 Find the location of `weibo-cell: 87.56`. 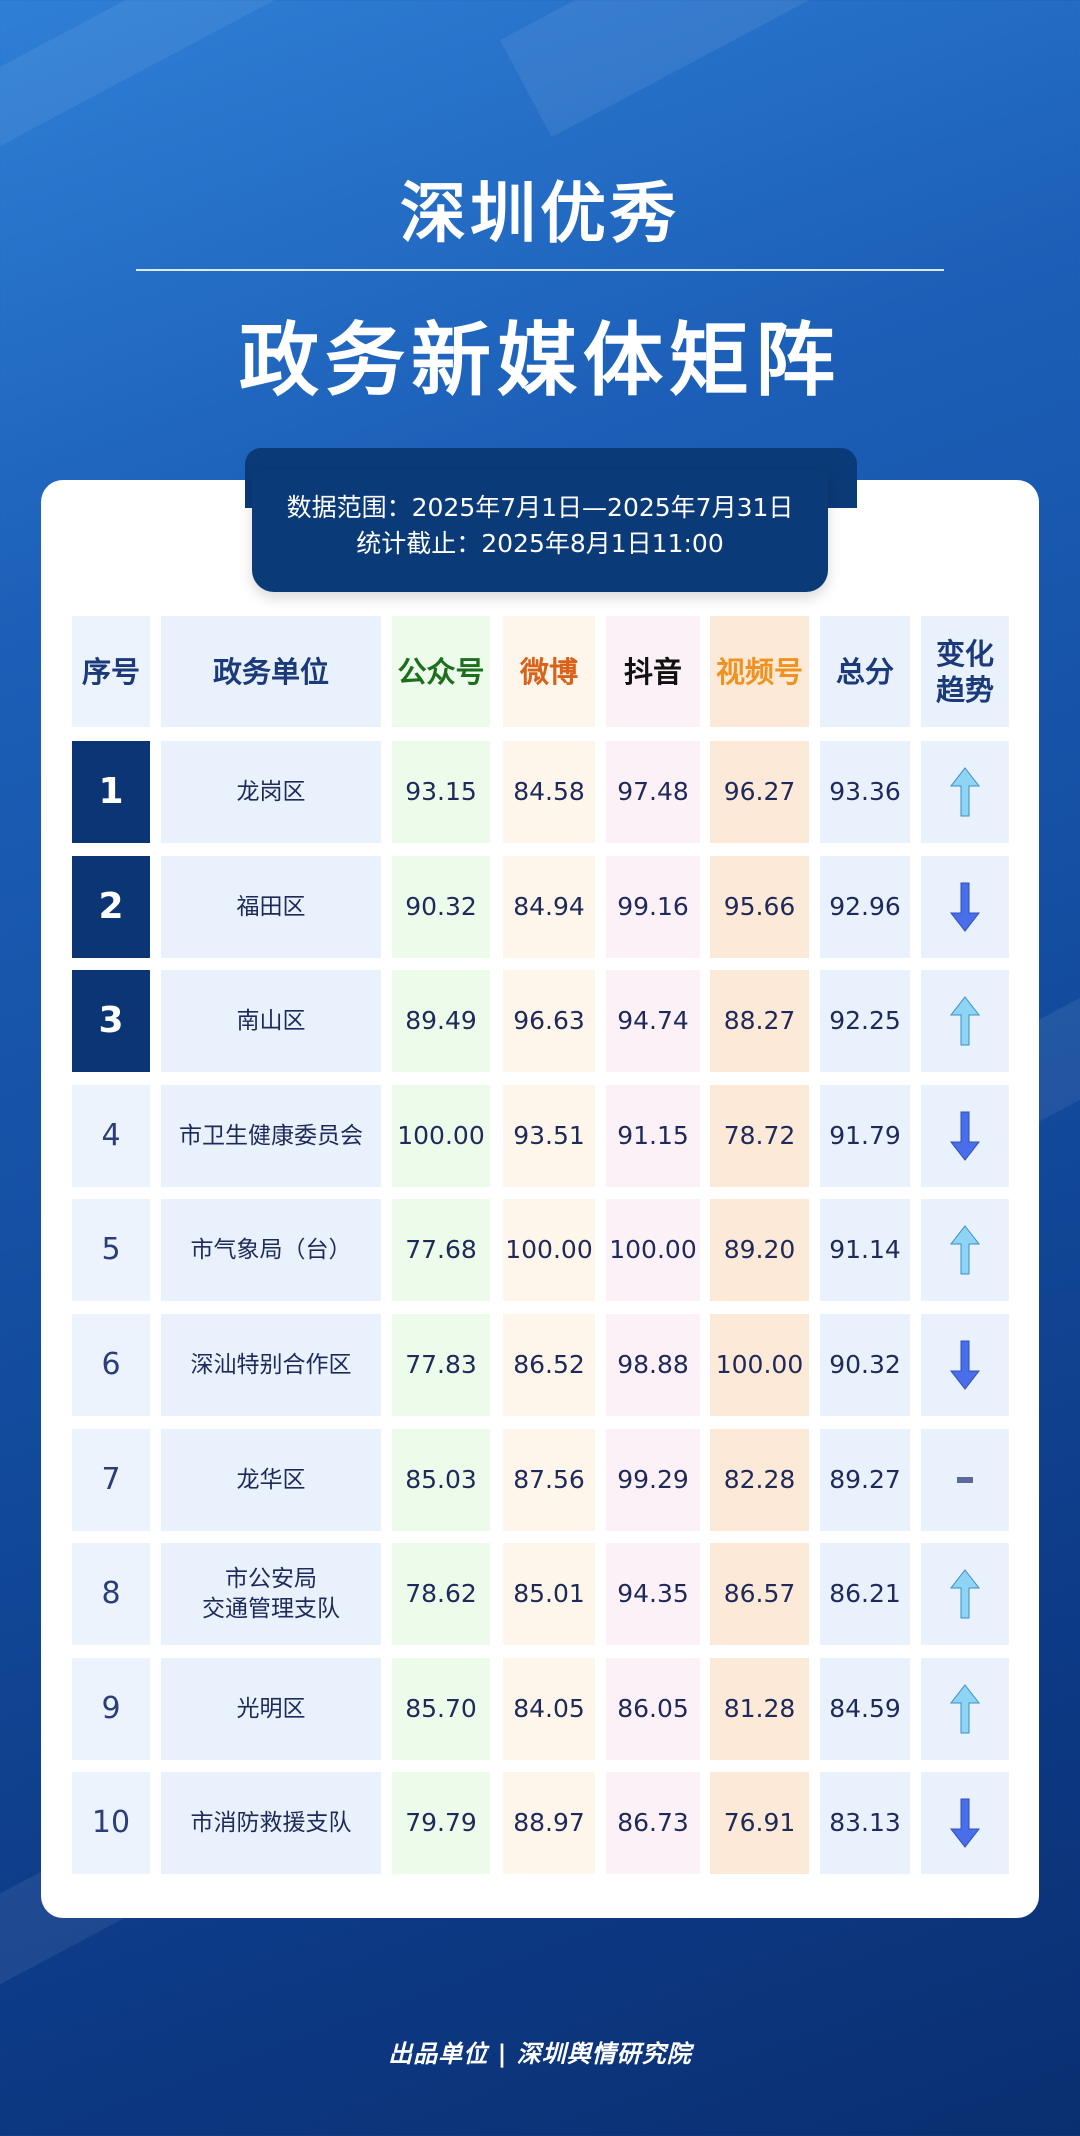

weibo-cell: 87.56 is located at coordinates (549, 1479).